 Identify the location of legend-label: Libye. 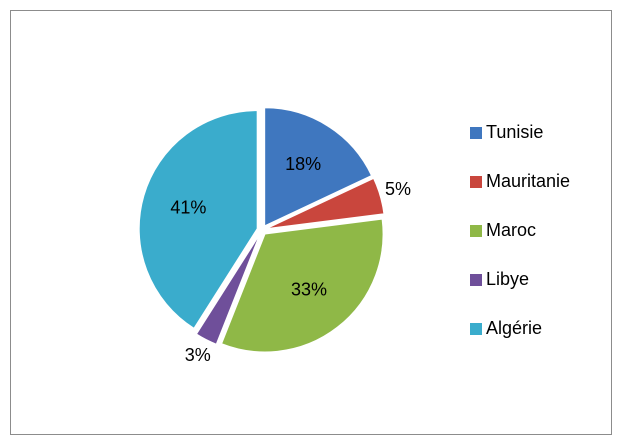
(507, 279).